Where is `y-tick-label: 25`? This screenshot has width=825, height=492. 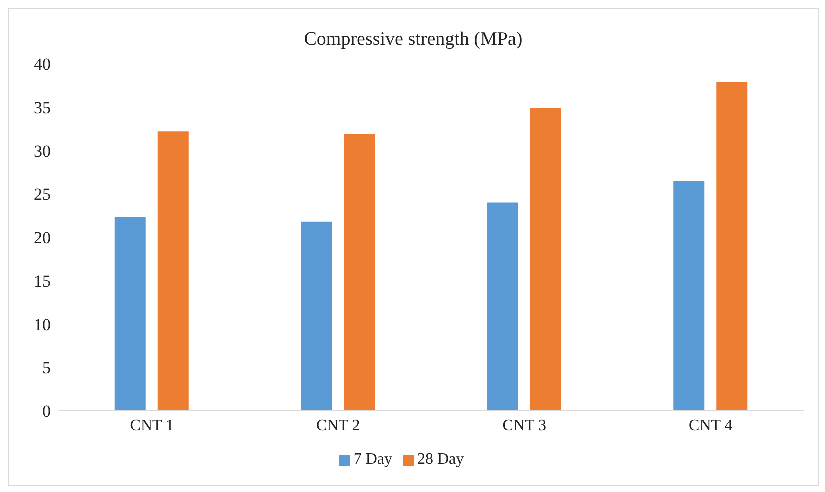 y-tick-label: 25 is located at coordinates (42, 194).